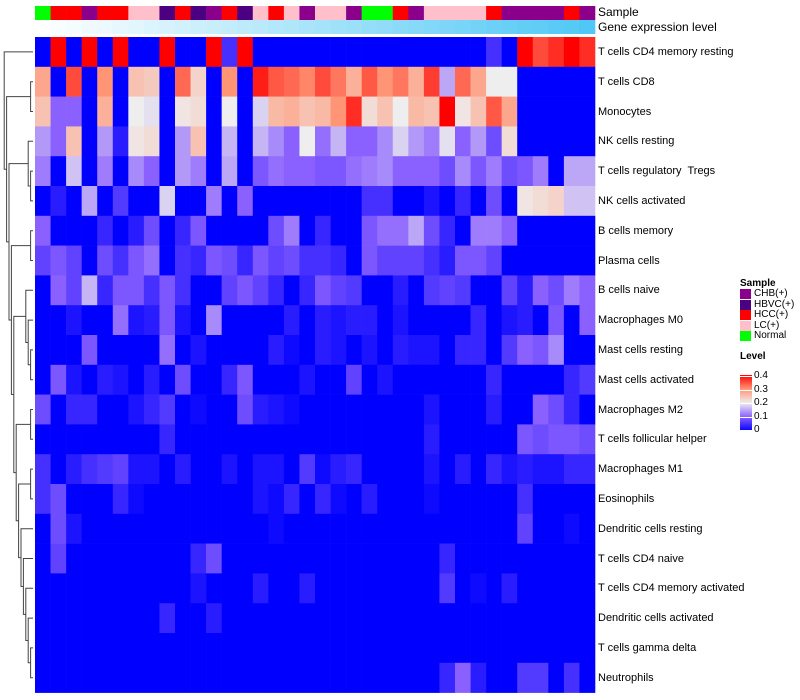 The height and width of the screenshot is (700, 800). What do you see at coordinates (754, 394) in the screenshot?
I see `level-legend: Level 0.4 0.3 0.2 0.1 0` at bounding box center [754, 394].